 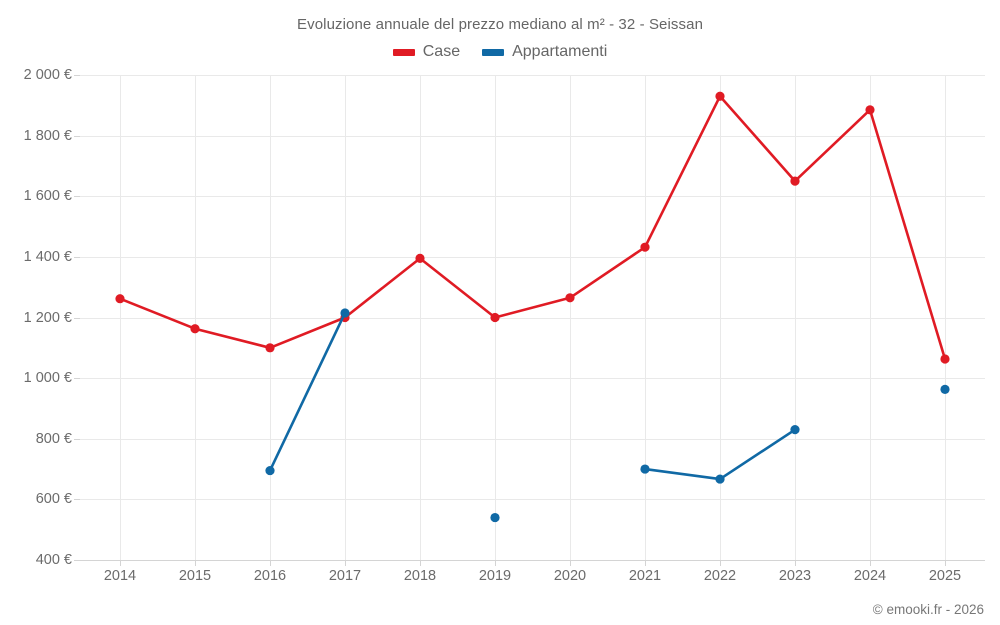 I want to click on x-axis-tick-label: 2018, so click(x=420, y=576).